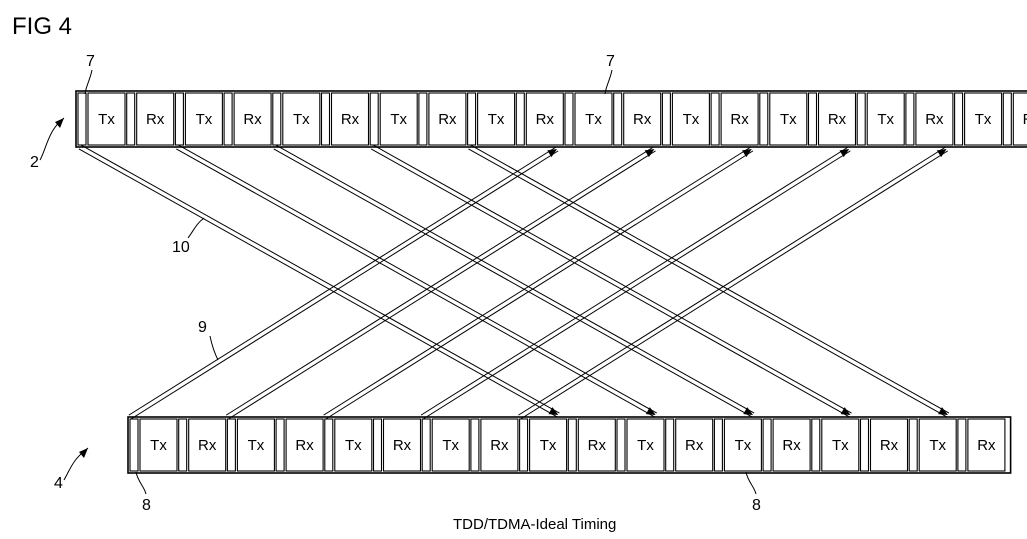 The width and height of the screenshot is (1027, 539). I want to click on downlink-path-ref-leader, so click(196, 228).